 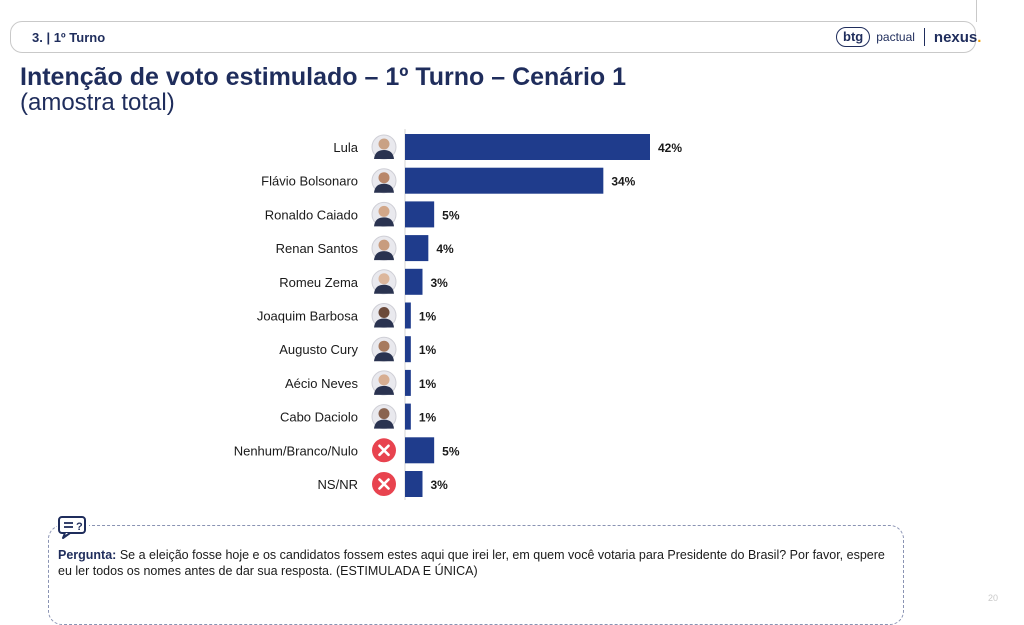 What do you see at coordinates (311, 214) in the screenshot?
I see `category-label: Ronaldo Caiado` at bounding box center [311, 214].